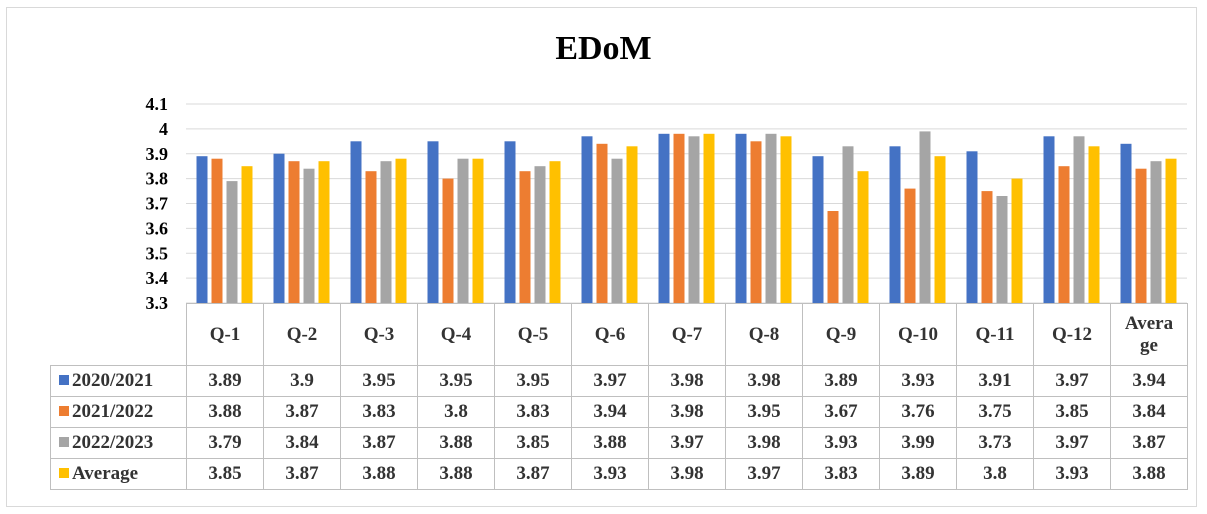 Image resolution: width=1207 pixels, height=514 pixels. I want to click on category-label: Q-4, so click(456, 334).